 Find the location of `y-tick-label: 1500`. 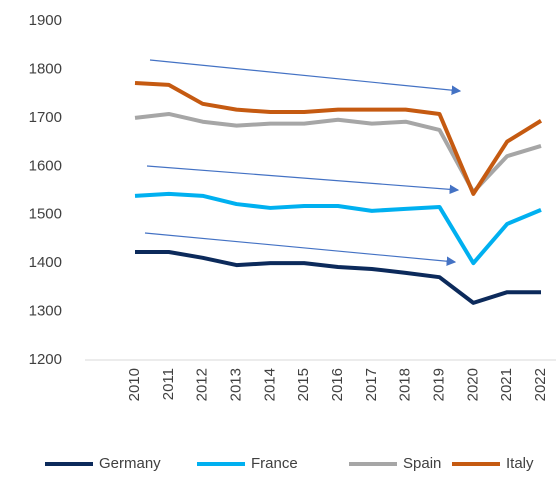

y-tick-label: 1500 is located at coordinates (45, 214).